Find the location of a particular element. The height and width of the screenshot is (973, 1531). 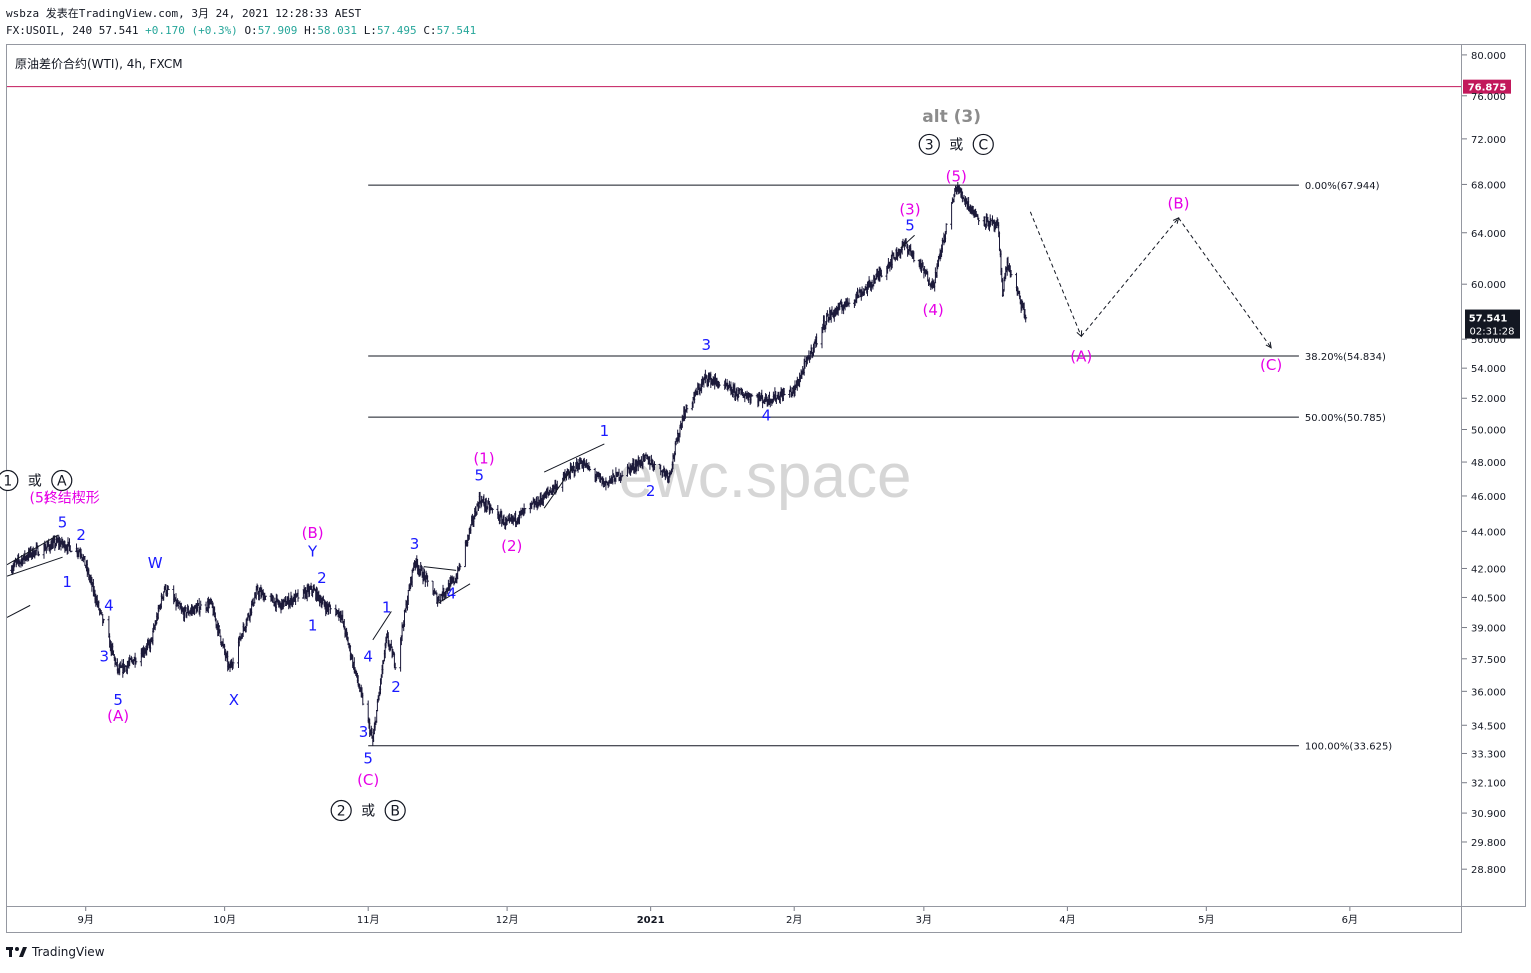

degree-symbol: 3 is located at coordinates (929, 145).